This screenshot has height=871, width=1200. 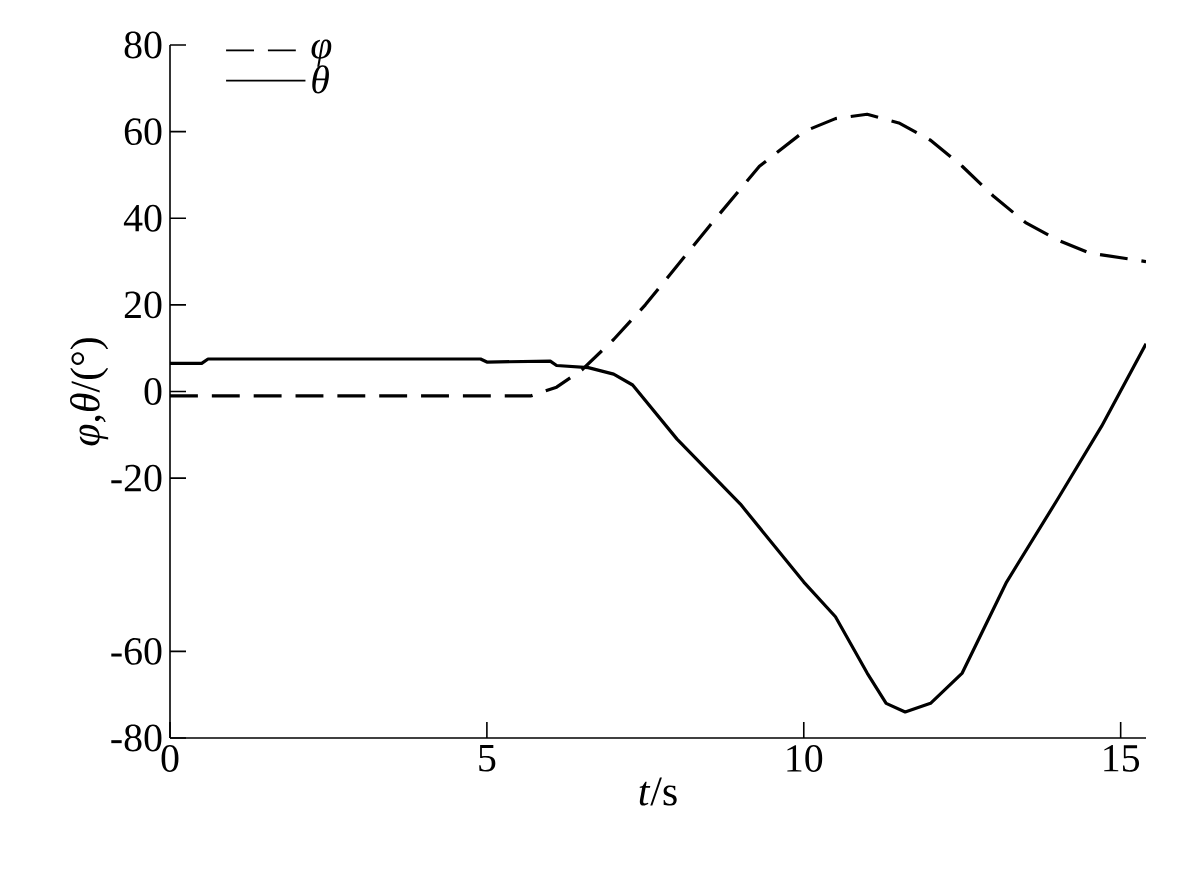 What do you see at coordinates (321, 53) in the screenshot?
I see `legend-label: φ` at bounding box center [321, 53].